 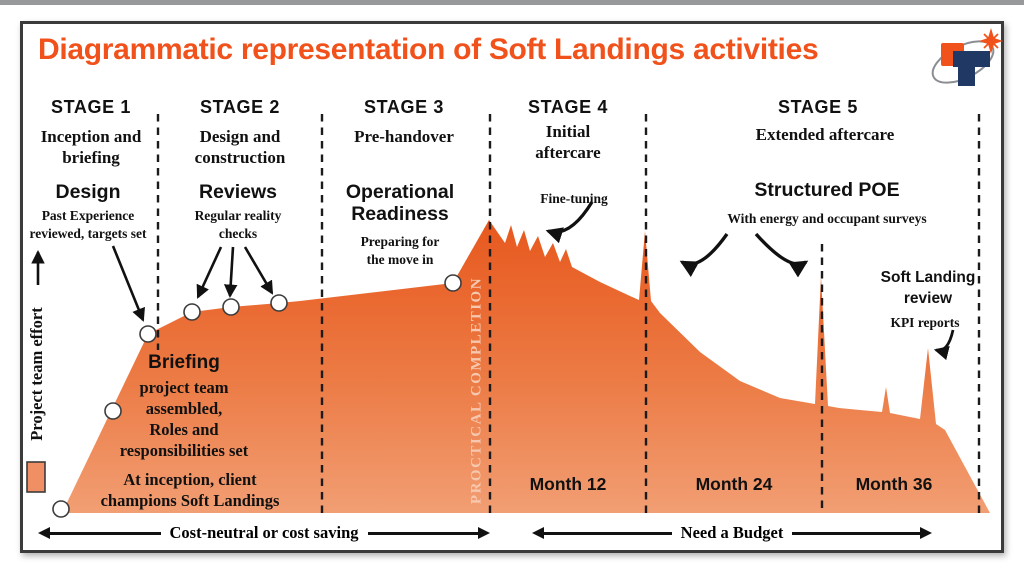 What do you see at coordinates (928, 288) in the screenshot?
I see `soft-landing-review-heading: Soft Landing review` at bounding box center [928, 288].